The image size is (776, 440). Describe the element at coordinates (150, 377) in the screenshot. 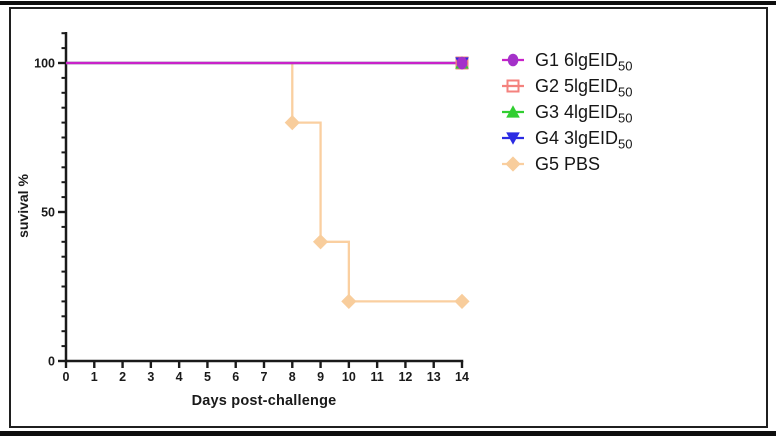

I see `x-tick-label: 3` at that location.